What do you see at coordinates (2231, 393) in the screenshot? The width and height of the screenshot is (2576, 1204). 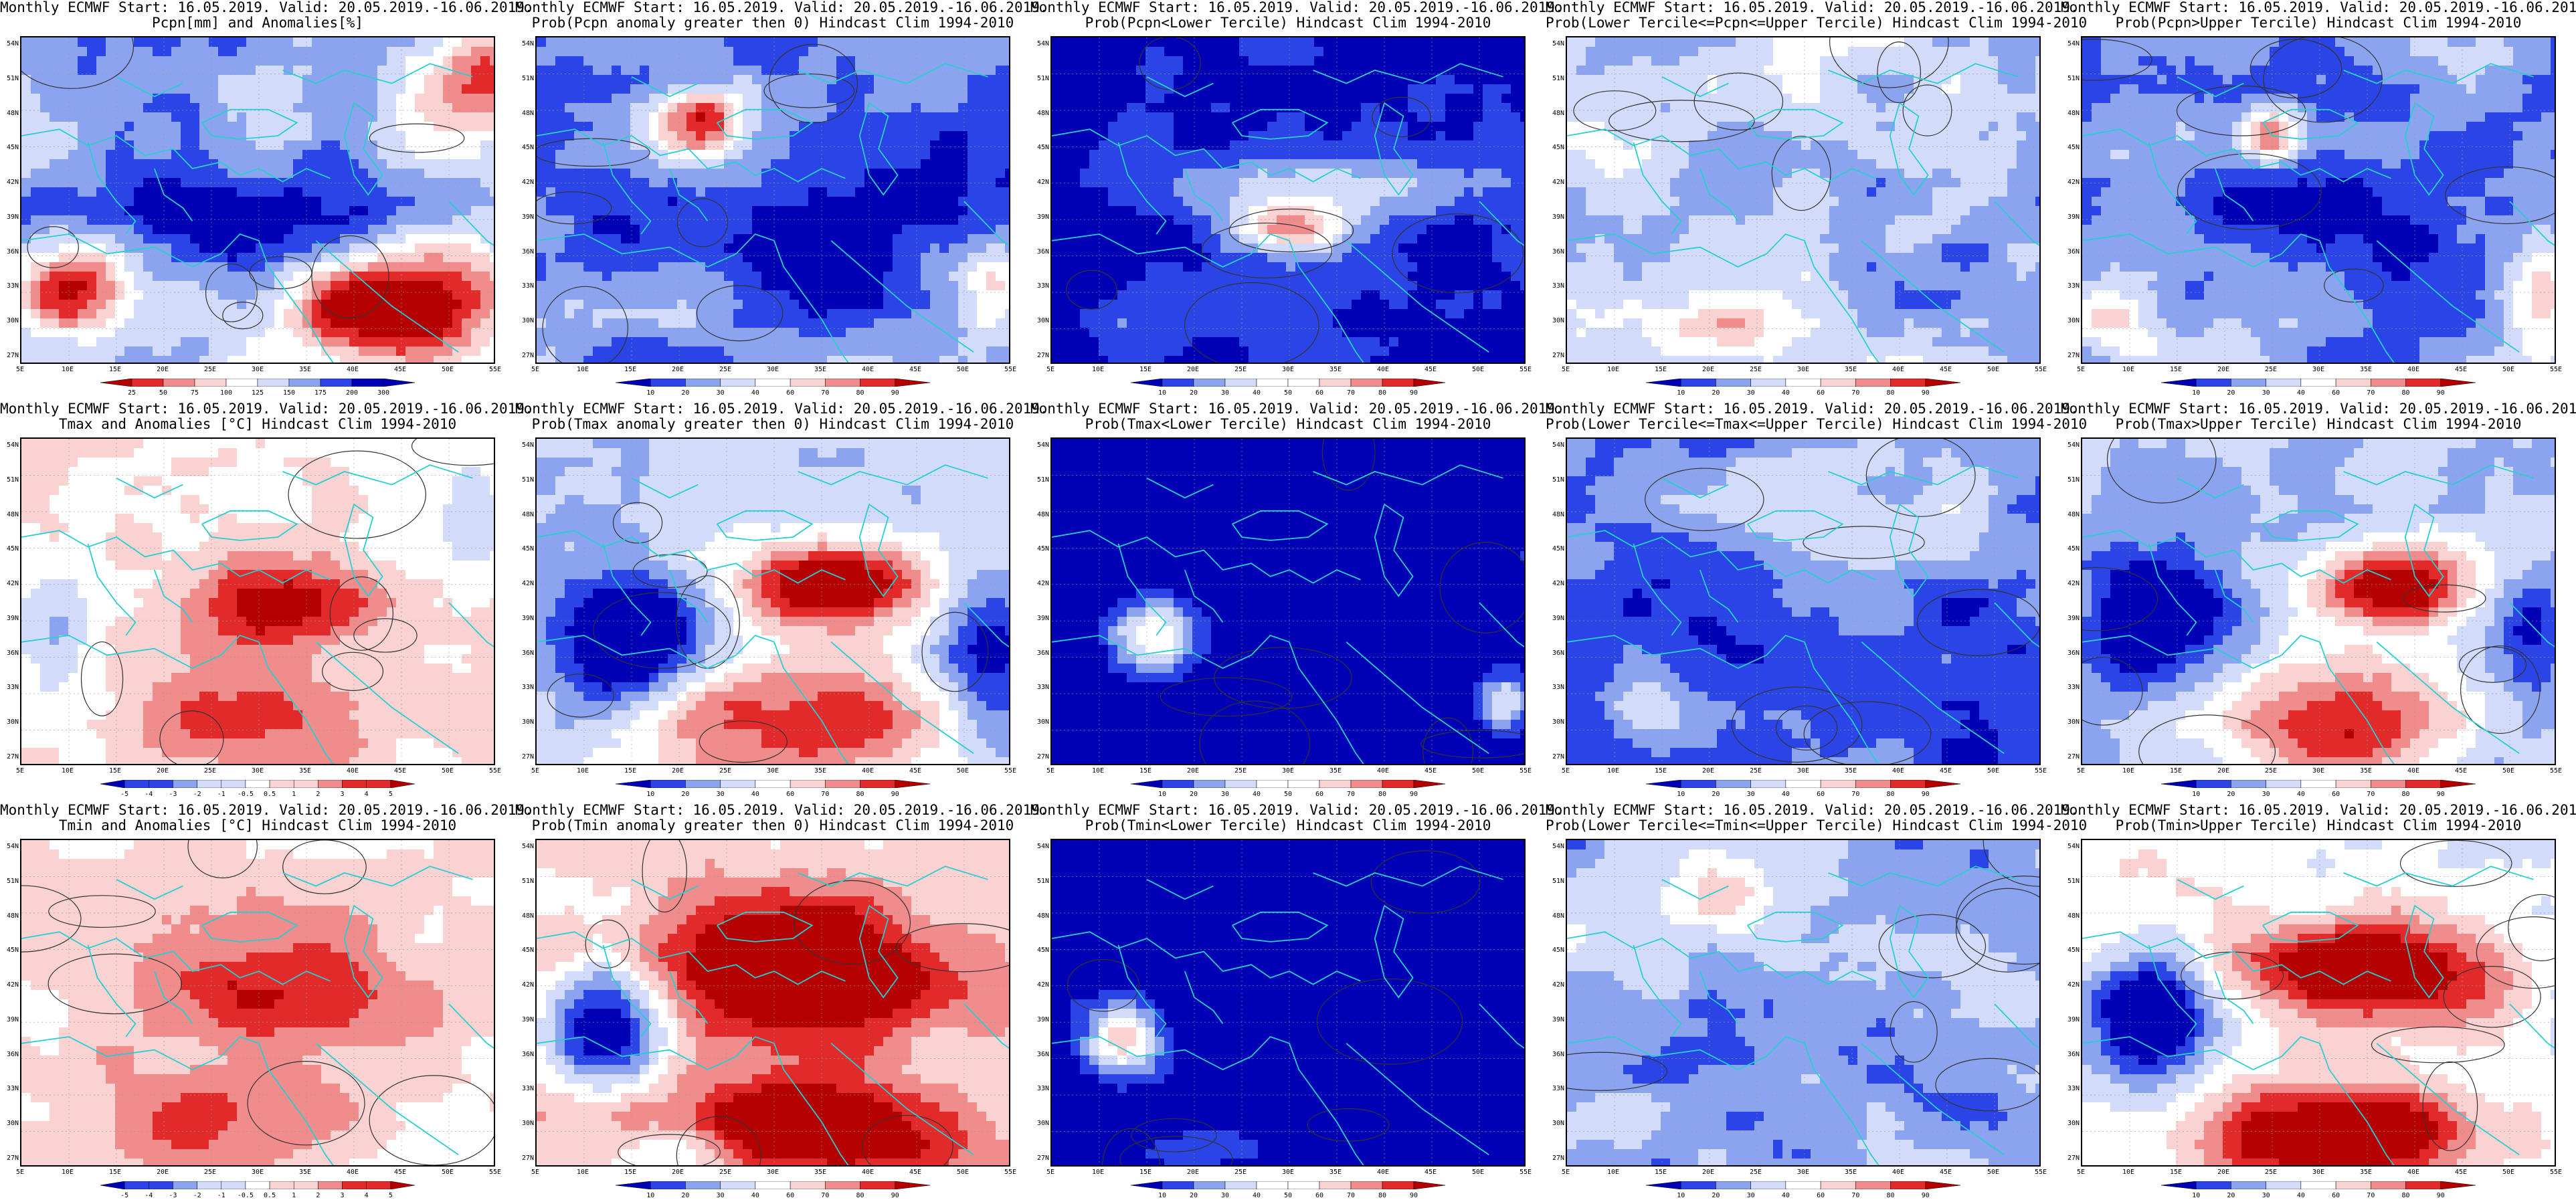 I see `colorbar-label: 20` at bounding box center [2231, 393].